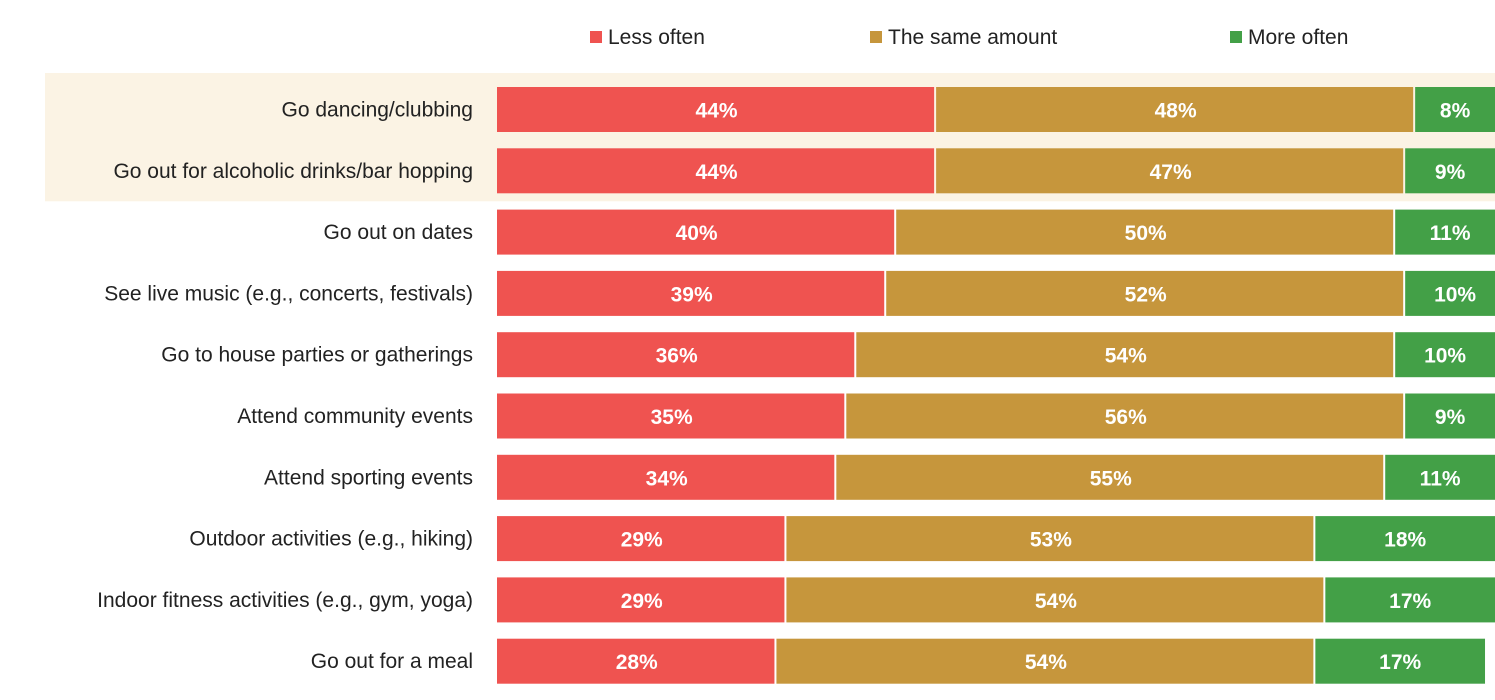 The image size is (1495, 700). I want to click on legend: Less often The same amount More often, so click(969, 37).